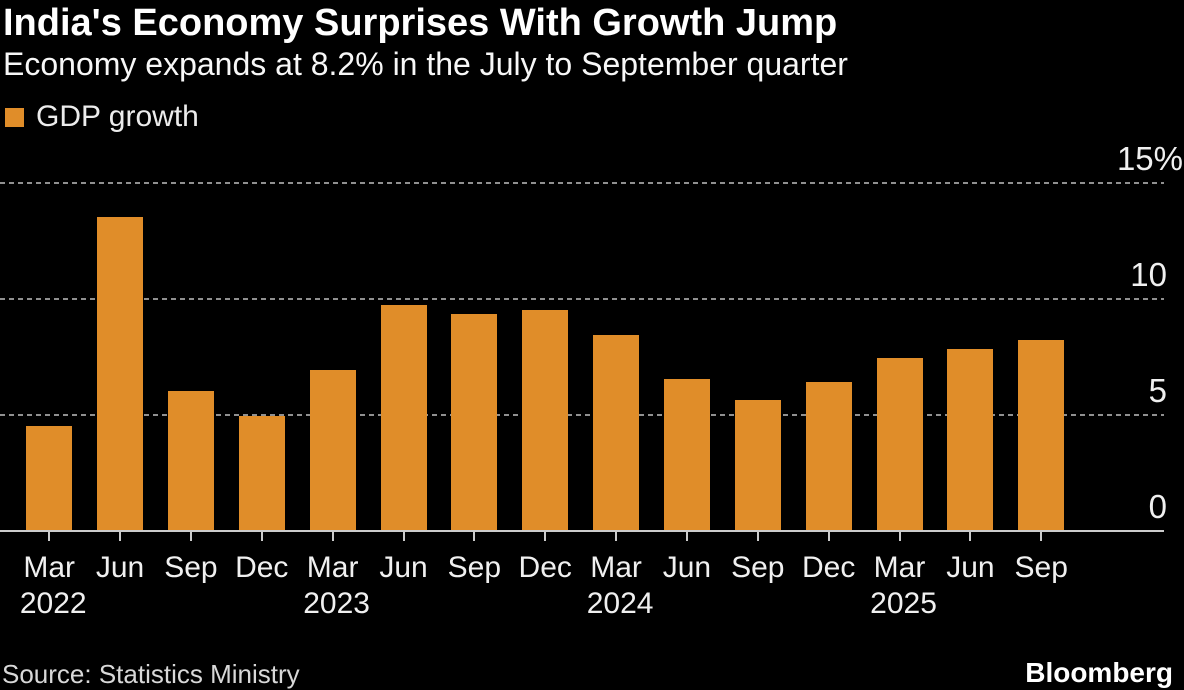 The image size is (1184, 690). What do you see at coordinates (117, 116) in the screenshot?
I see `legend-label: GDP growth` at bounding box center [117, 116].